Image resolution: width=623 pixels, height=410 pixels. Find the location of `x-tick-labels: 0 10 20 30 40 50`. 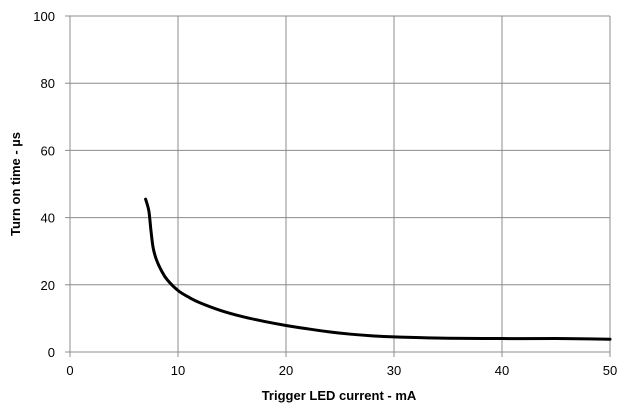

x-tick-labels: 0 10 20 30 40 50 is located at coordinates (341, 370).